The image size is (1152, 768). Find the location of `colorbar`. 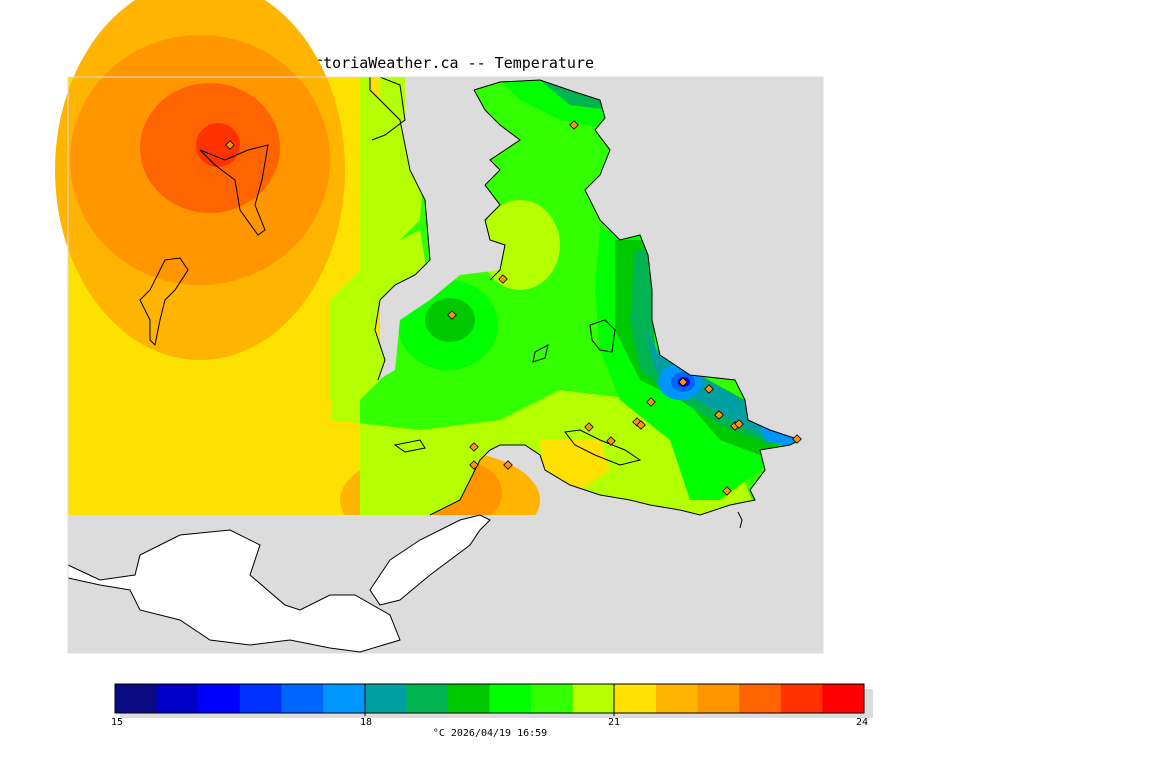

colorbar is located at coordinates (493, 700).